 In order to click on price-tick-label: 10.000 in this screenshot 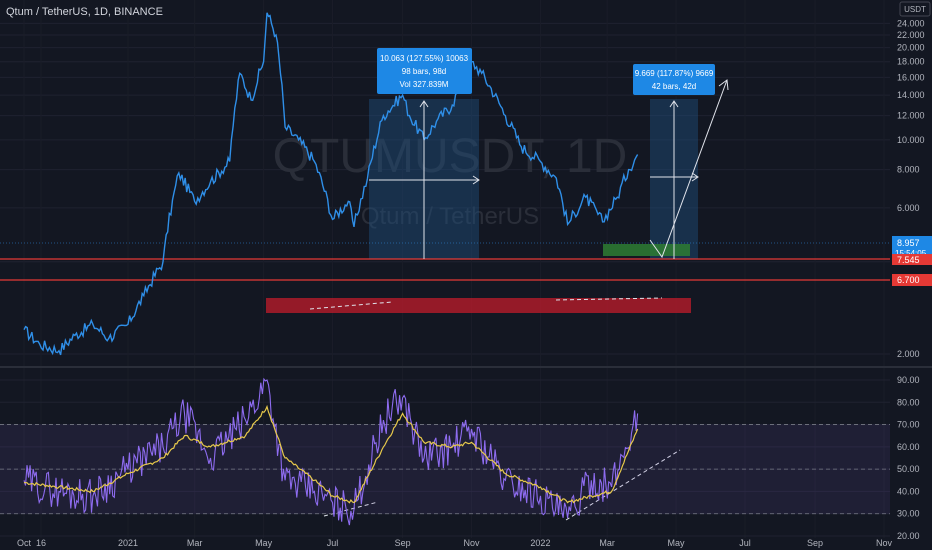, I will do `click(911, 140)`.